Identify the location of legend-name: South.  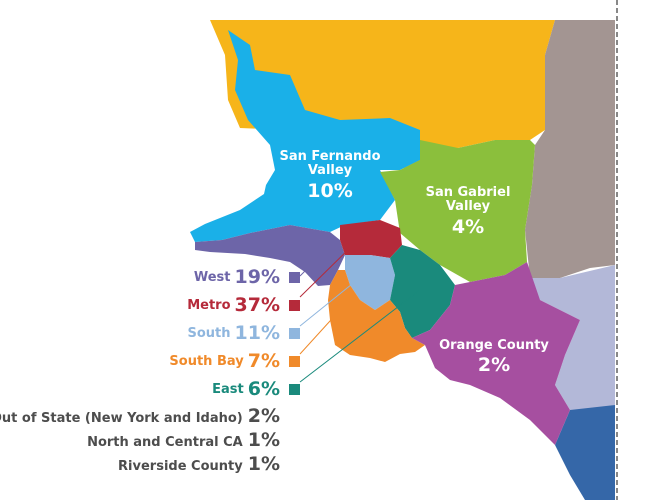
(209, 333).